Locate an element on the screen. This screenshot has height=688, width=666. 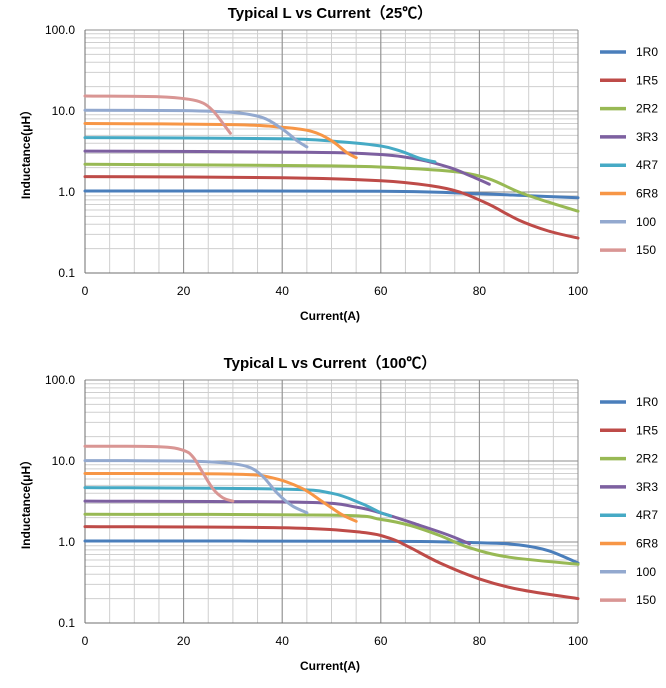
chart-title: Typical L vs Current（25℃） is located at coordinates (330, 13).